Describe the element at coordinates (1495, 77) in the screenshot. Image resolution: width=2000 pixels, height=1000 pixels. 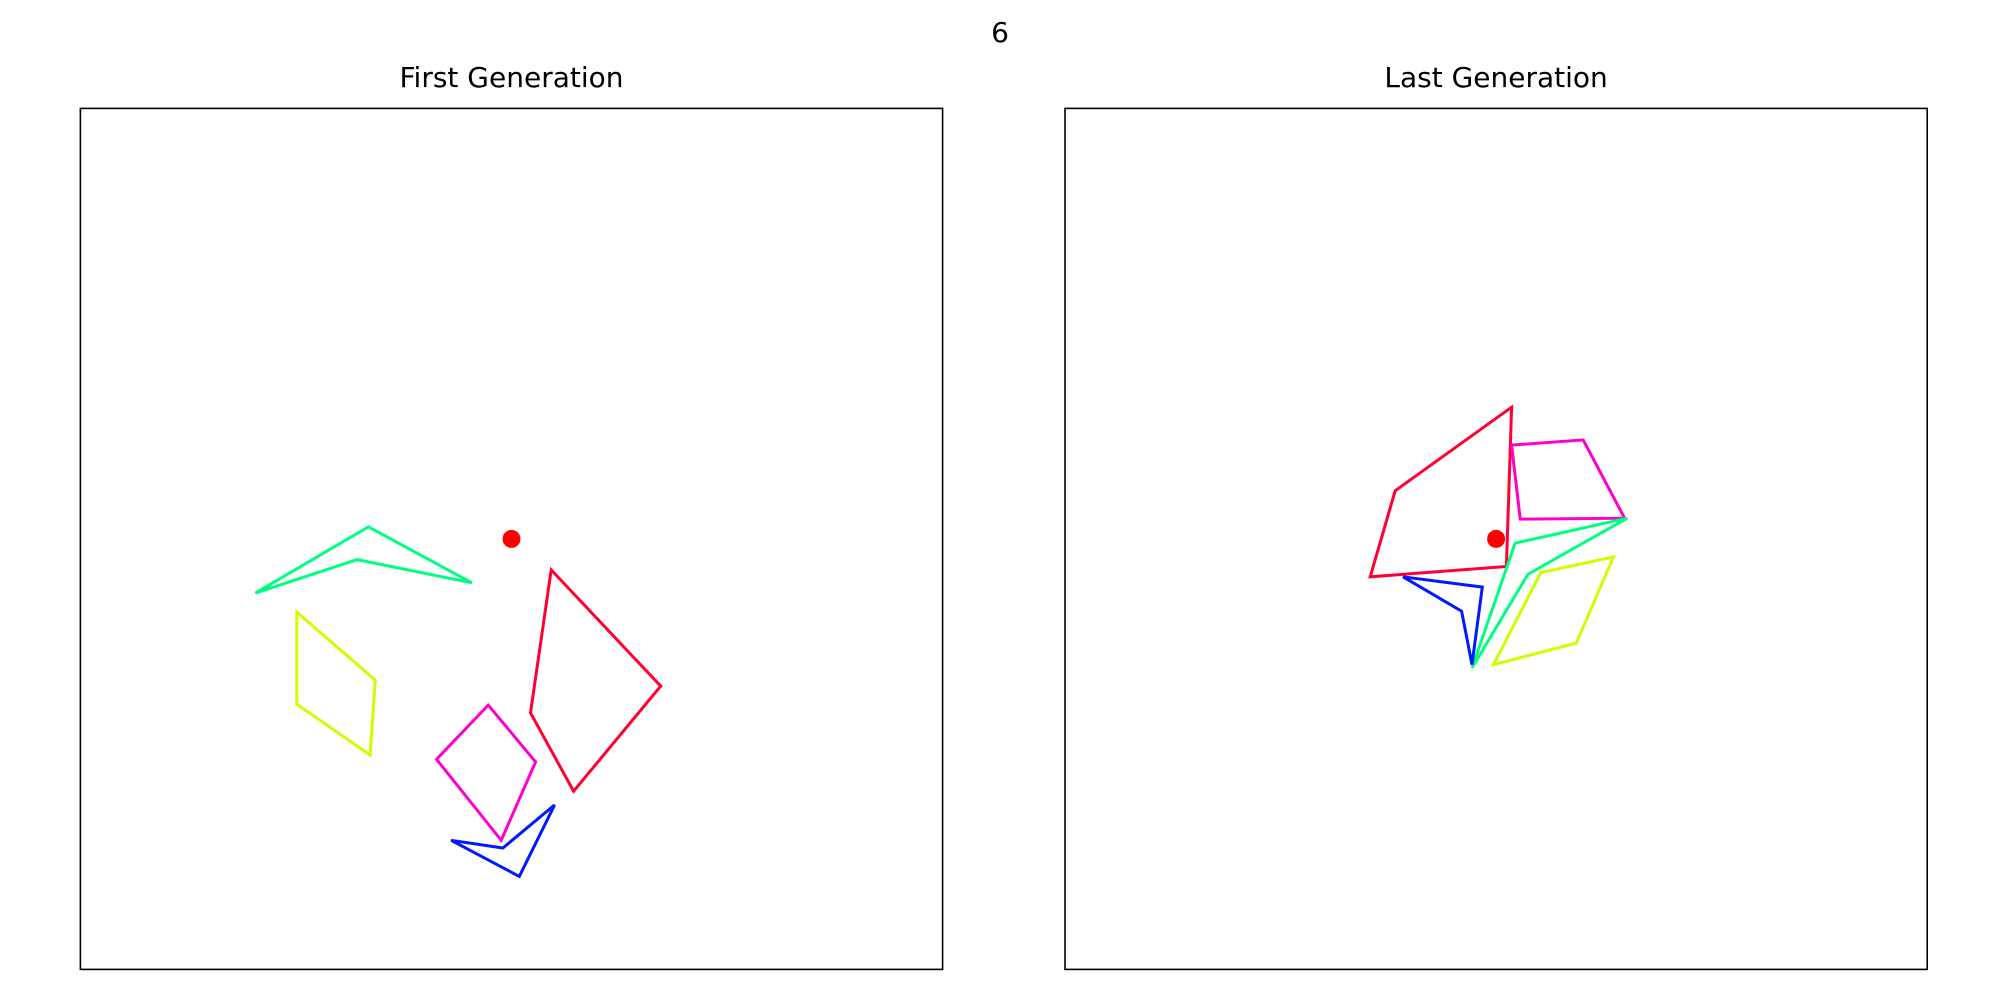
I see `subplot-title: Last Generation` at that location.